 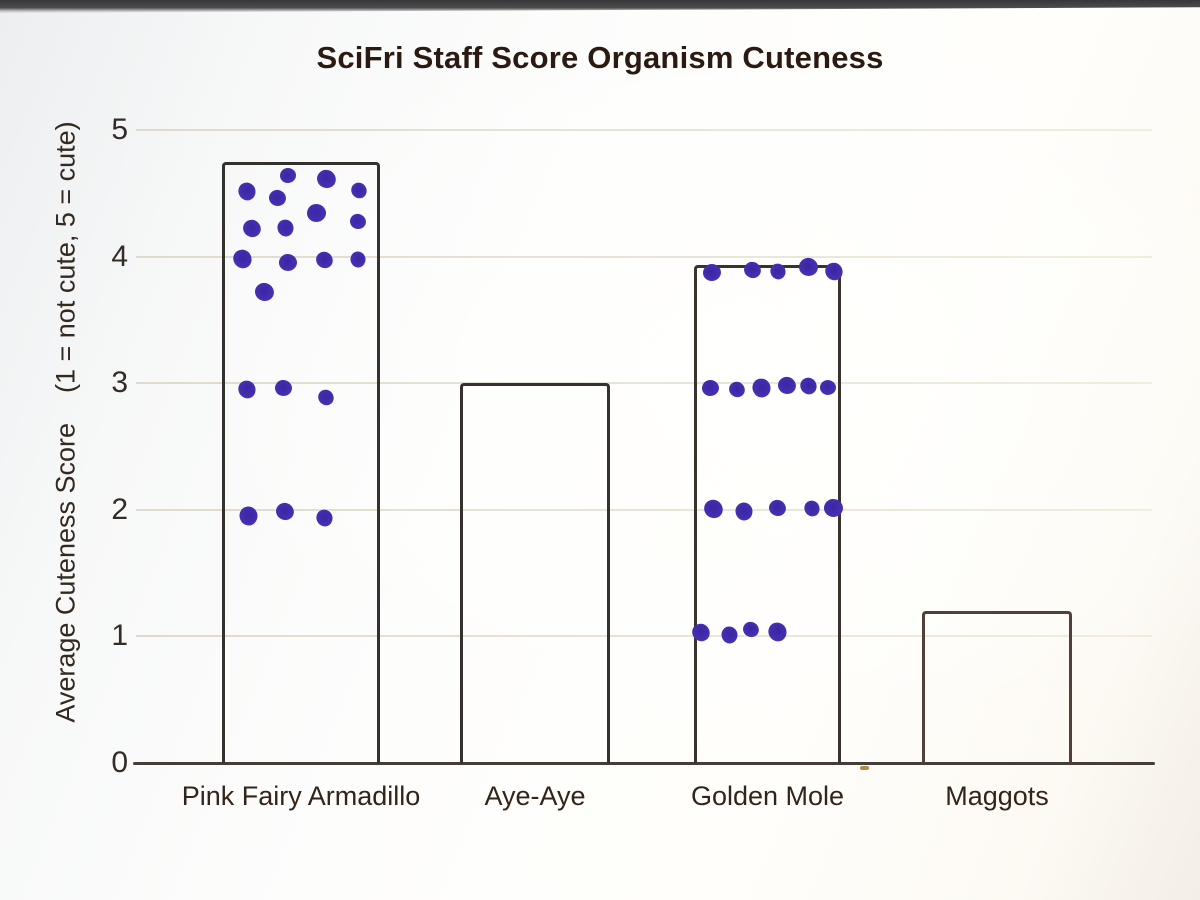 What do you see at coordinates (767, 796) in the screenshot?
I see `x-axis-label-golden-mole: Golden Mole` at bounding box center [767, 796].